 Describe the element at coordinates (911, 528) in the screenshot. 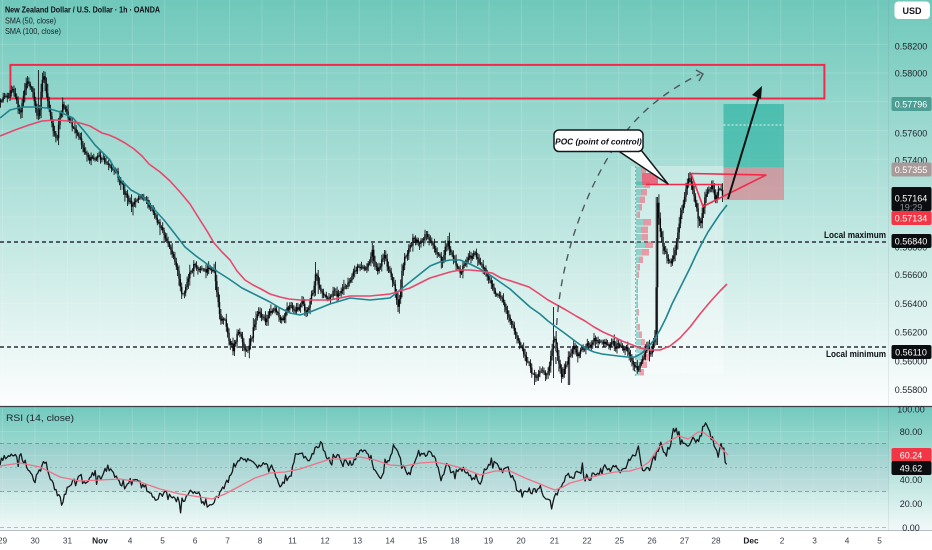

I see `svg-text: 0.00` at that location.